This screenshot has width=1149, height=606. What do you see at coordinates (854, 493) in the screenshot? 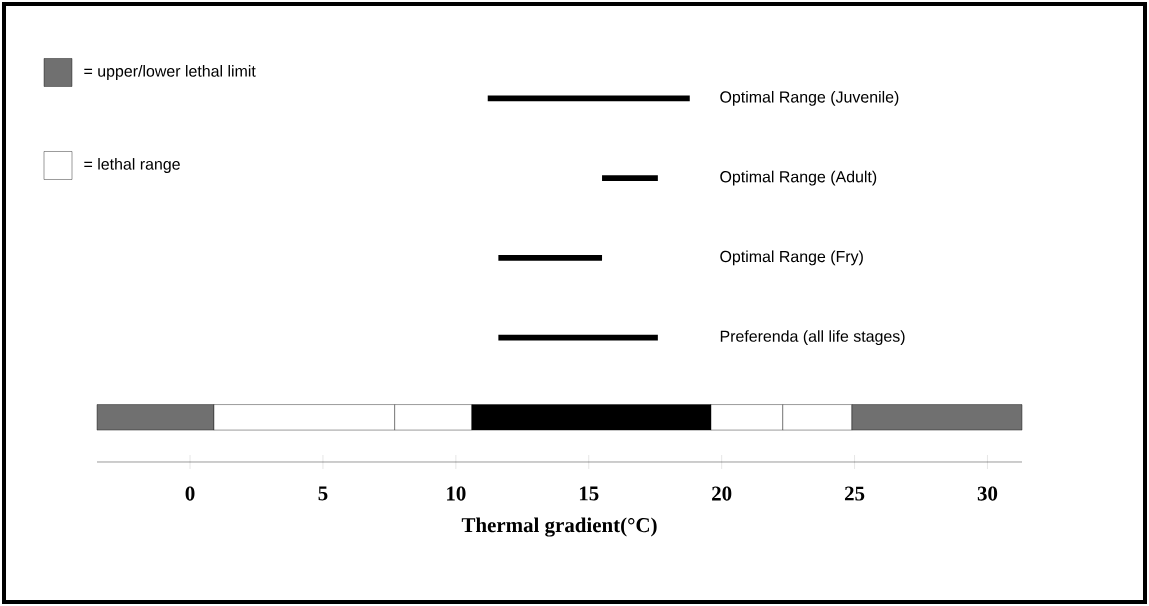
I see `x-tick-label: 25` at bounding box center [854, 493].